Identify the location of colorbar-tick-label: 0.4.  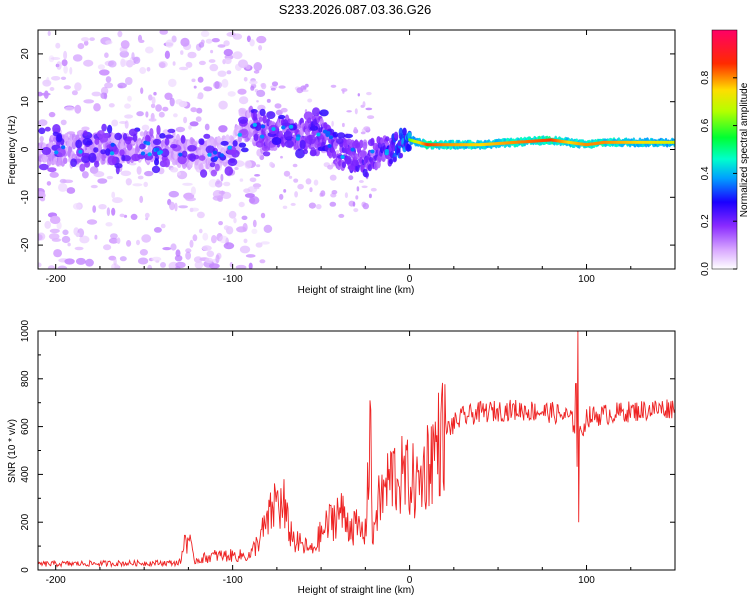
(705, 173).